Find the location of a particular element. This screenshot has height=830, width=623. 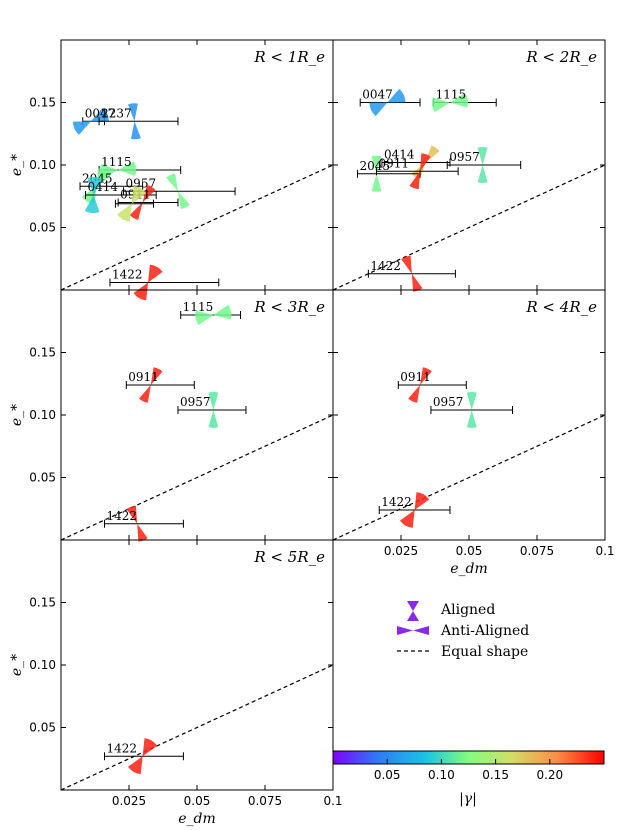

legend-anti-aligned-marker is located at coordinates (413, 630).